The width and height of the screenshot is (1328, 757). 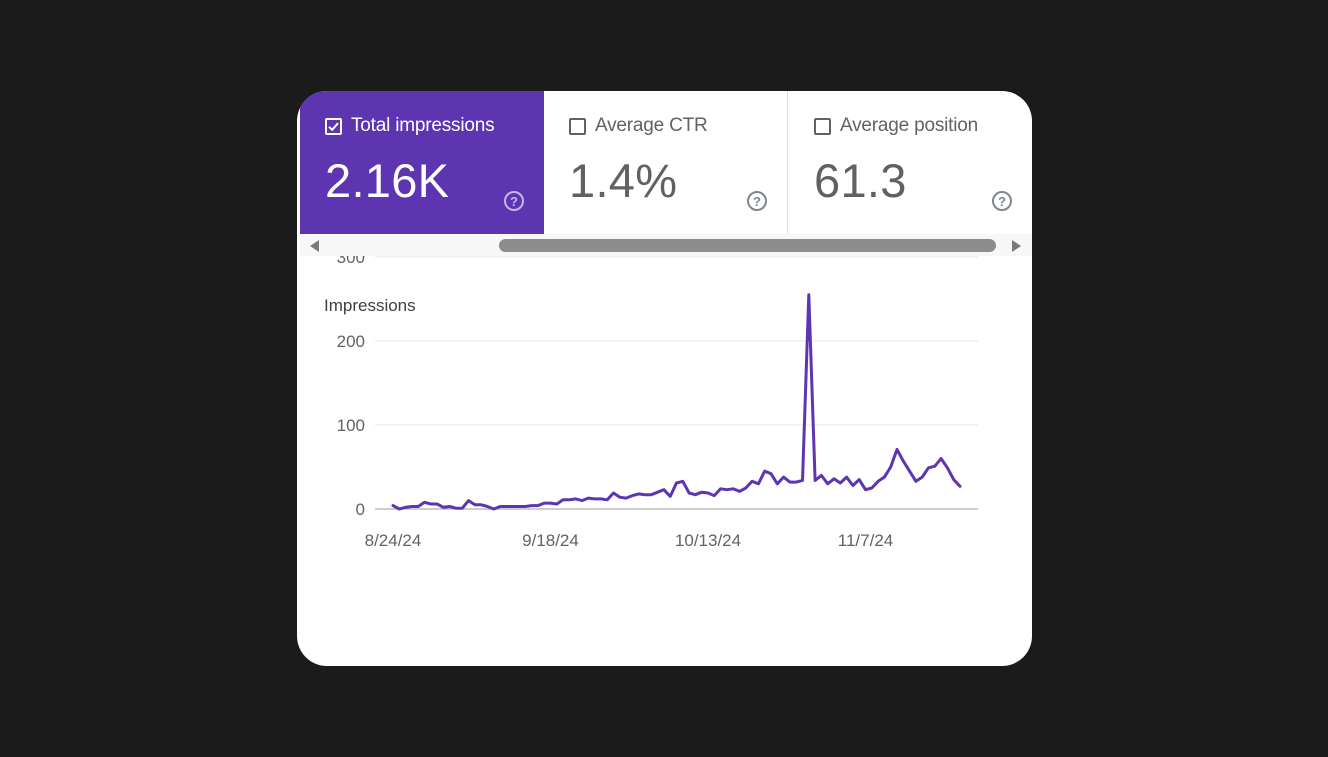 I want to click on y-tick-label: 200, so click(x=351, y=341).